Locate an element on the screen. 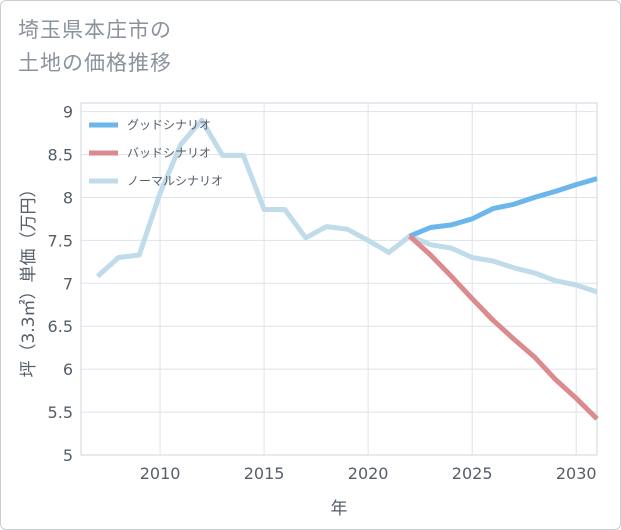 This screenshot has width=621, height=530. legend-label-1: バッドシナリオ is located at coordinates (169, 153).